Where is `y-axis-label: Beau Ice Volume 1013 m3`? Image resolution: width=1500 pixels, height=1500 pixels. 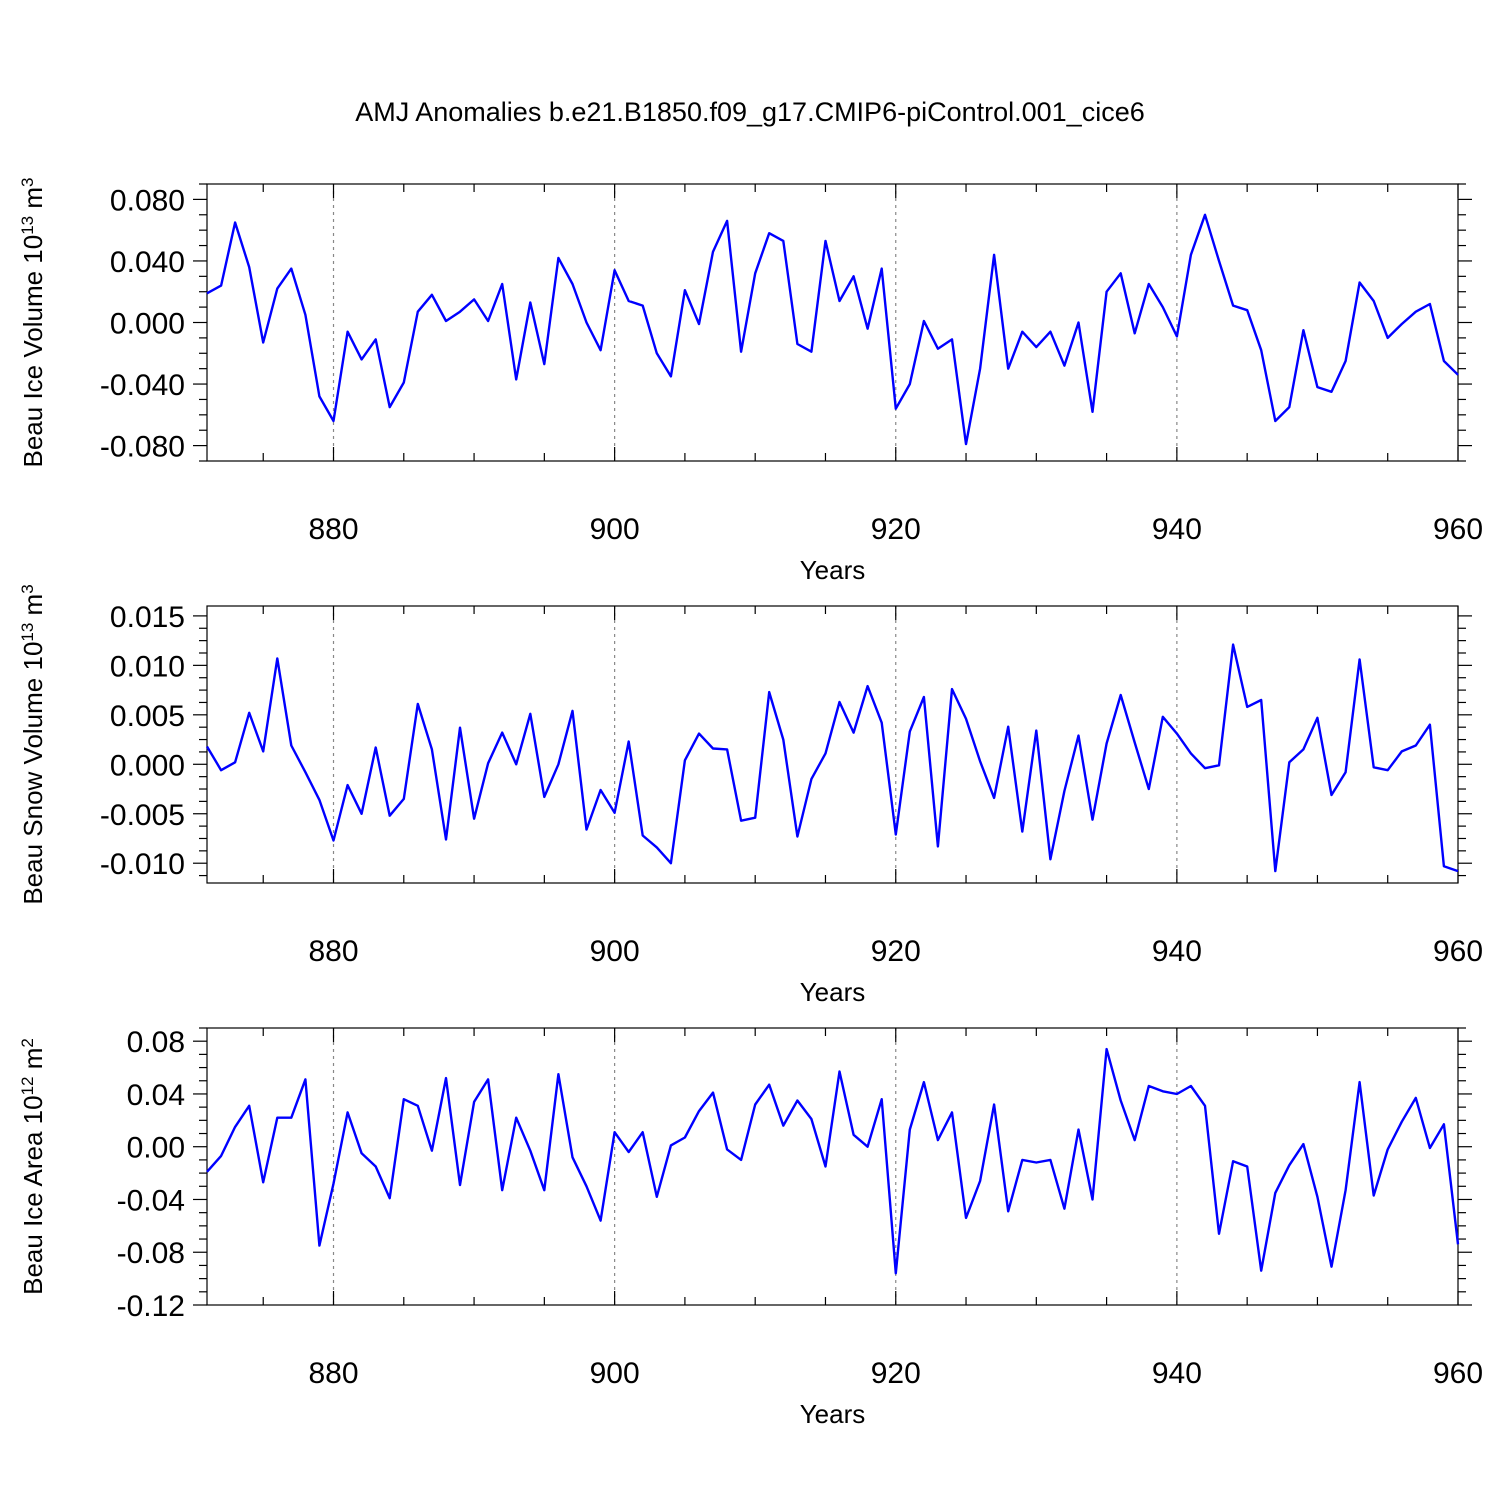 y-axis-label: Beau Ice Volume 1013 m3 is located at coordinates (33, 323).